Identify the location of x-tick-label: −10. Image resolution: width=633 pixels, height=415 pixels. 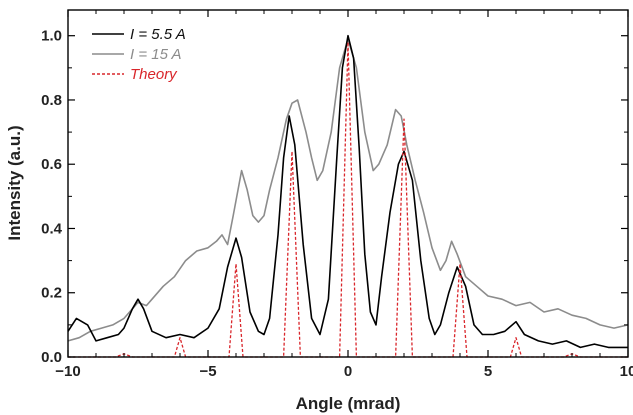
(67, 371).